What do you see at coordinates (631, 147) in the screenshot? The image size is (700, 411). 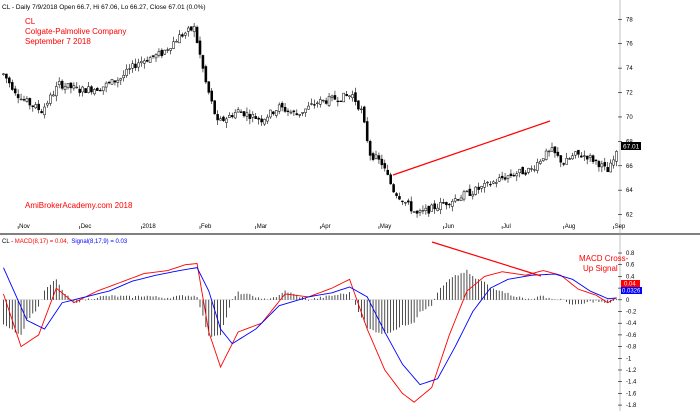 I see `price-badge-text: 67.01` at bounding box center [631, 147].